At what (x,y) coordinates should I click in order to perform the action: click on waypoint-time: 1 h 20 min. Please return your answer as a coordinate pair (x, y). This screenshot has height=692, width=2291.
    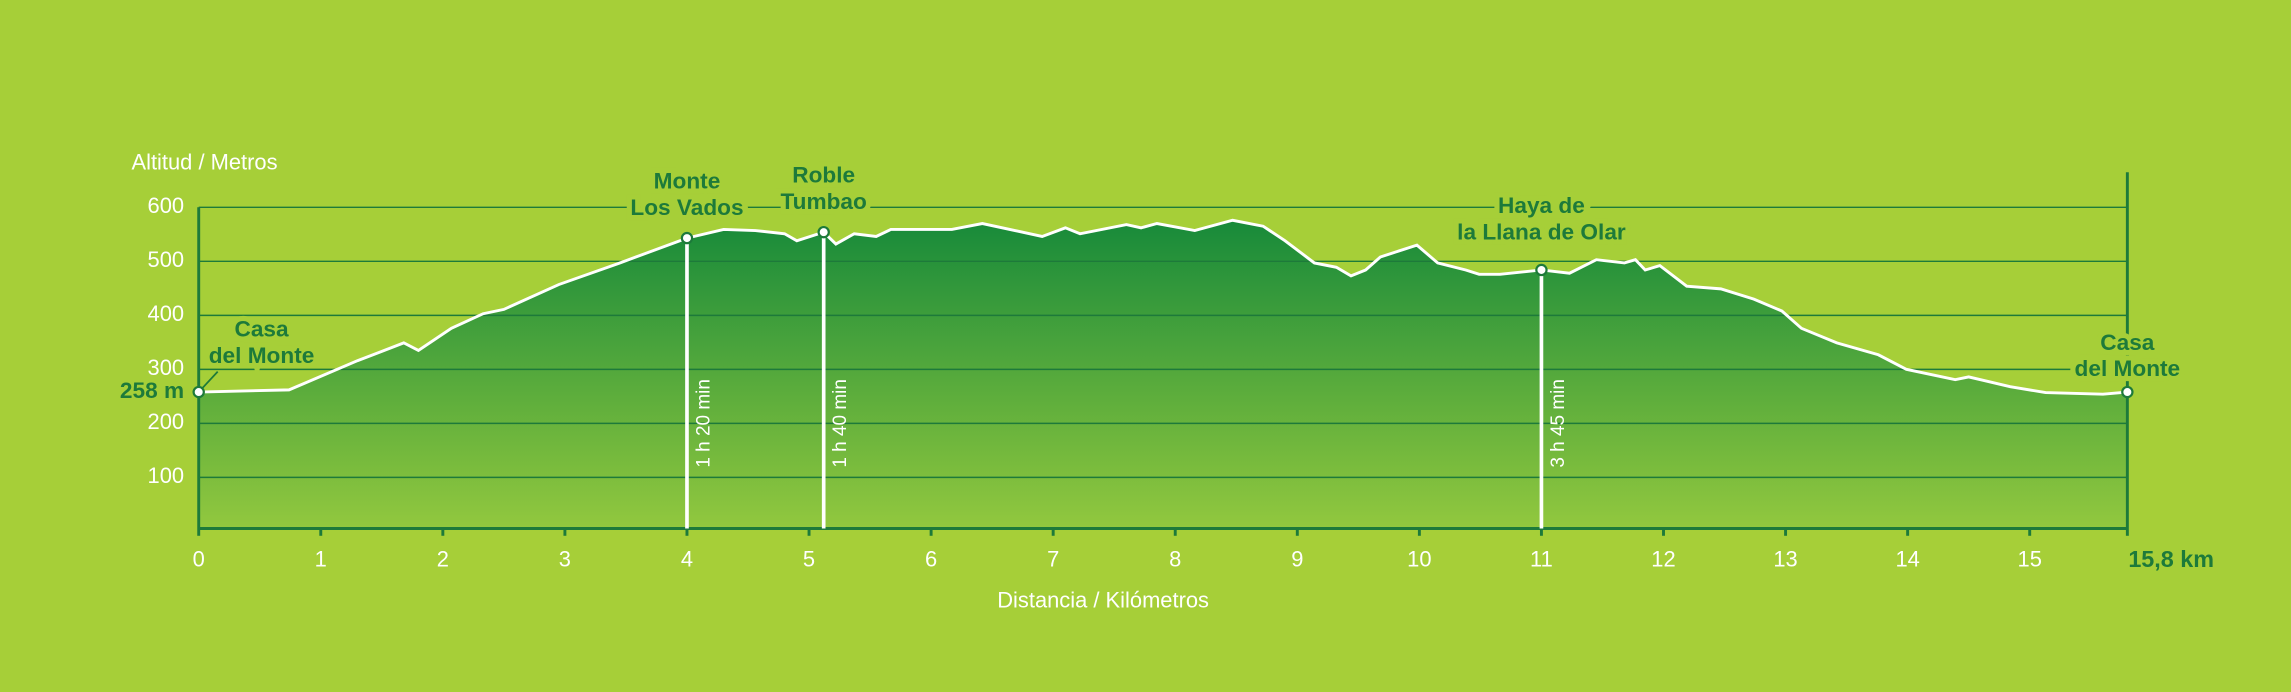
    Looking at the image, I should click on (704, 423).